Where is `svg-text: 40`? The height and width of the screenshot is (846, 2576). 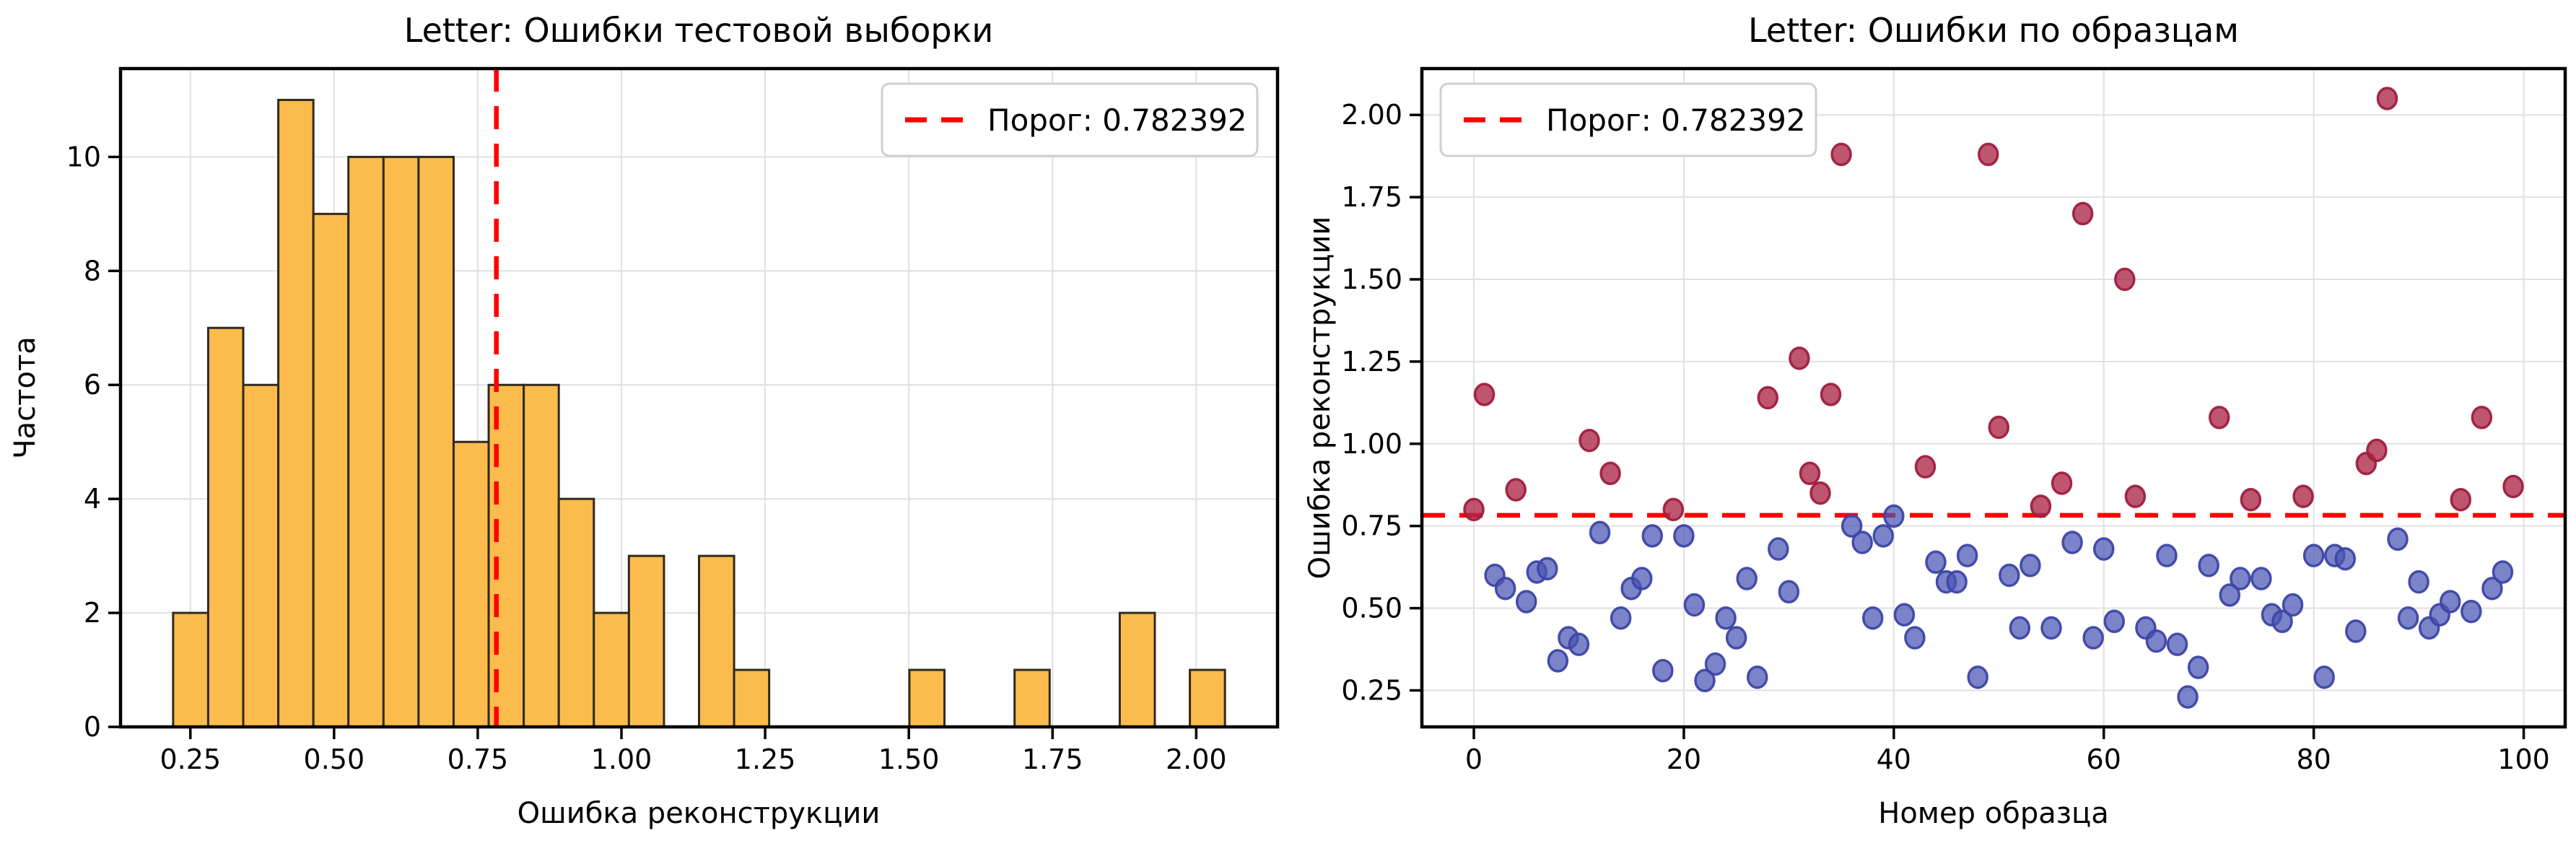 svg-text: 40 is located at coordinates (1894, 759).